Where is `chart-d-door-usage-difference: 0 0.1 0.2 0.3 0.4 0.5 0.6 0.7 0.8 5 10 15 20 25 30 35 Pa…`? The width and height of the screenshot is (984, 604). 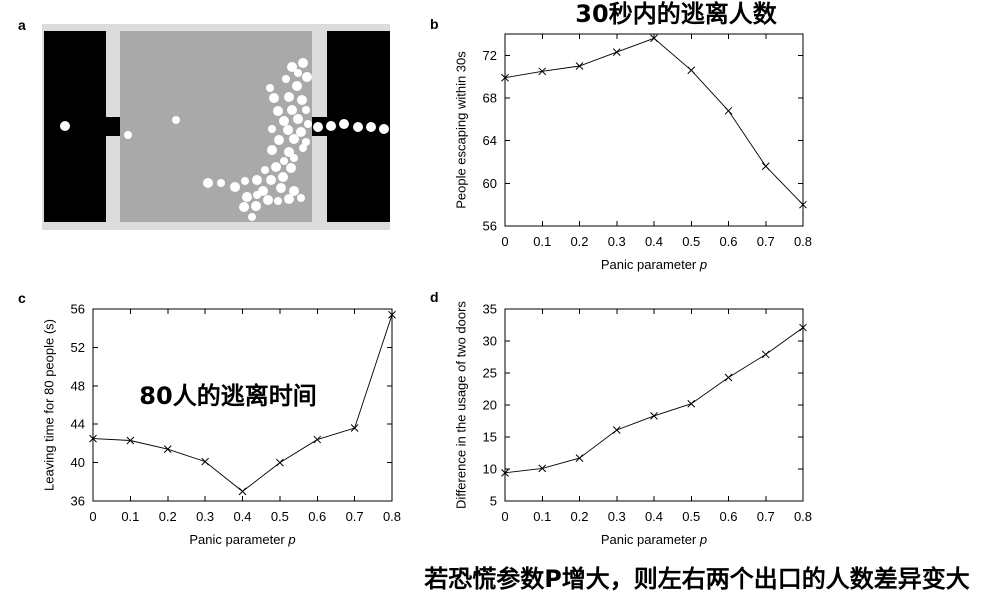 chart-d-door-usage-difference: 0 0.1 0.2 0.3 0.4 0.5 0.6 0.7 0.8 5 10 15 20 25 30 35 Pa… is located at coordinates (633, 424).